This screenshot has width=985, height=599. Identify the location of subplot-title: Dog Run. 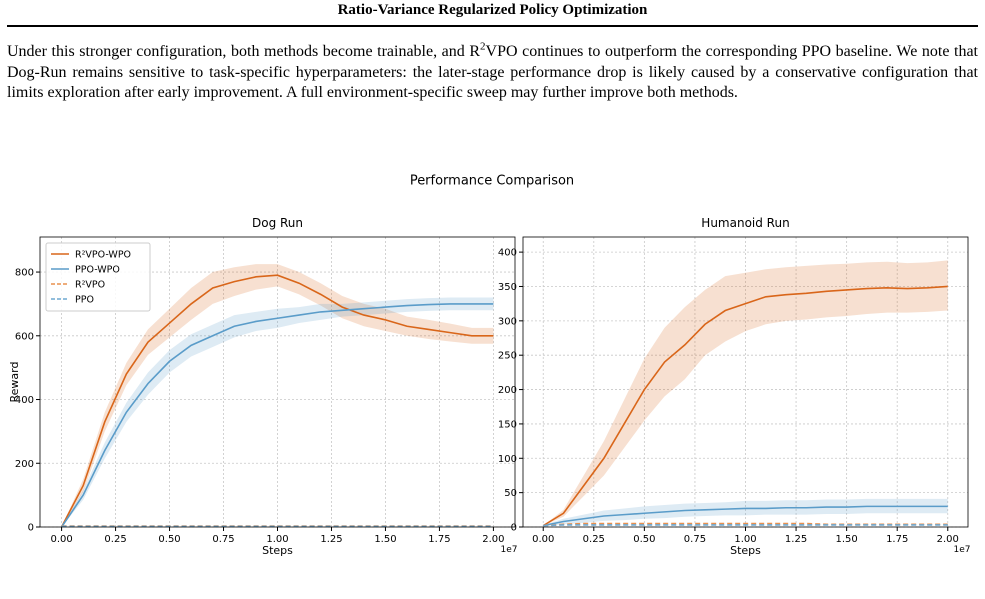
(277, 223).